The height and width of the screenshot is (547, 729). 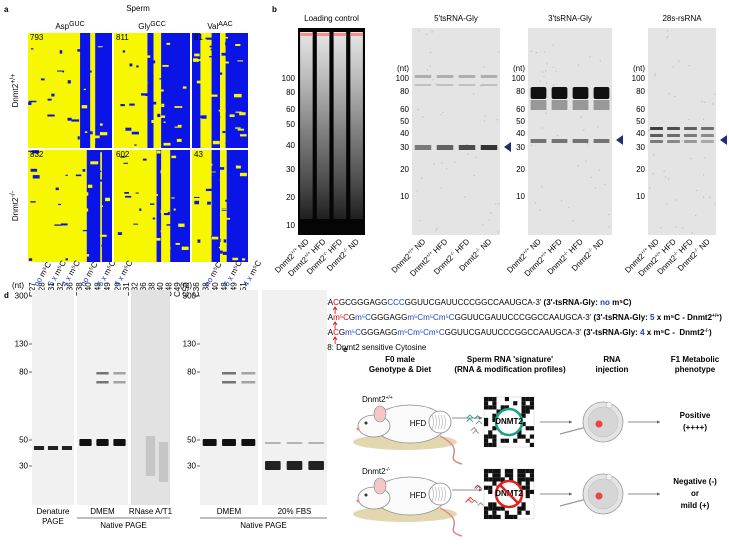 What do you see at coordinates (335, 325) in the screenshot?
I see `site-arrow` at bounding box center [335, 325].